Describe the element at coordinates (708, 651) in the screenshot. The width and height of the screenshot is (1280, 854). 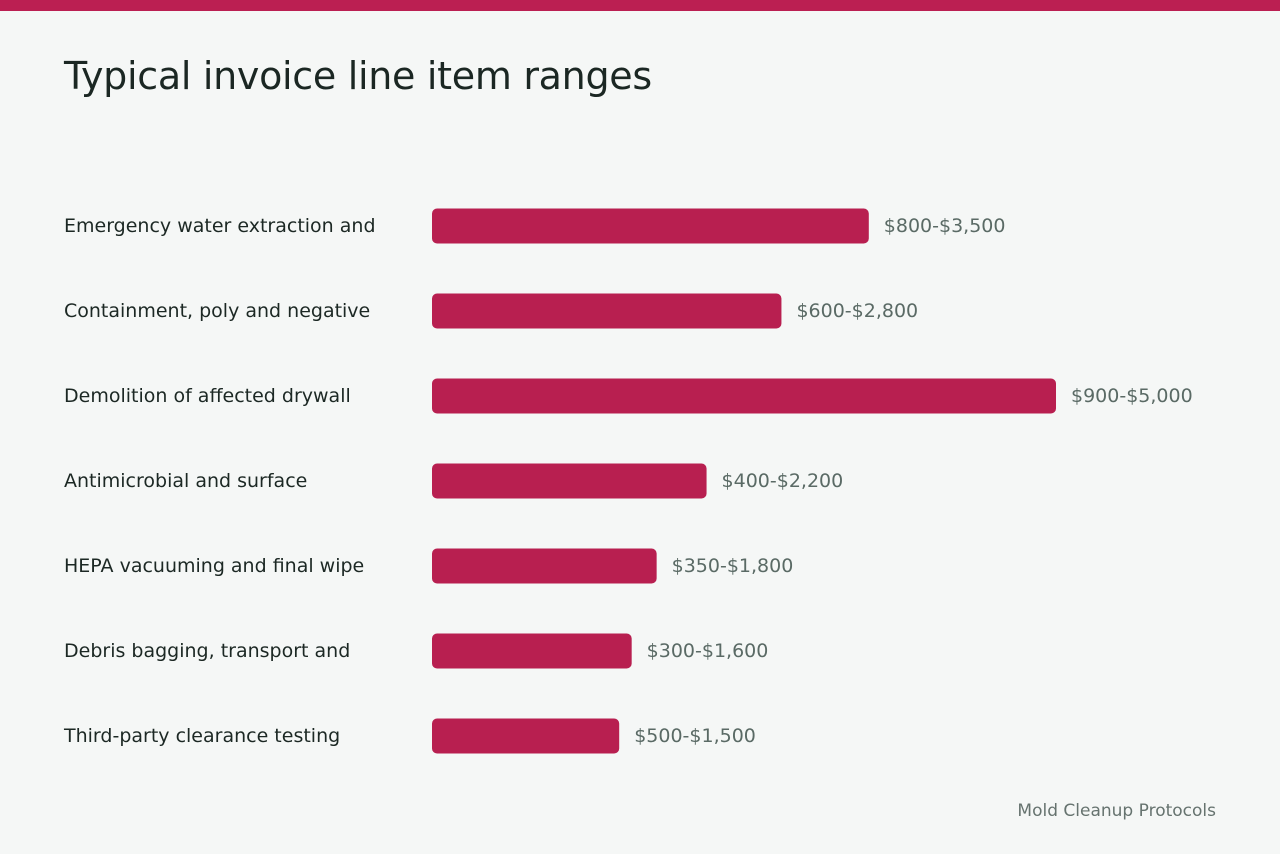
I see `value-label: $300-$1,600` at that location.